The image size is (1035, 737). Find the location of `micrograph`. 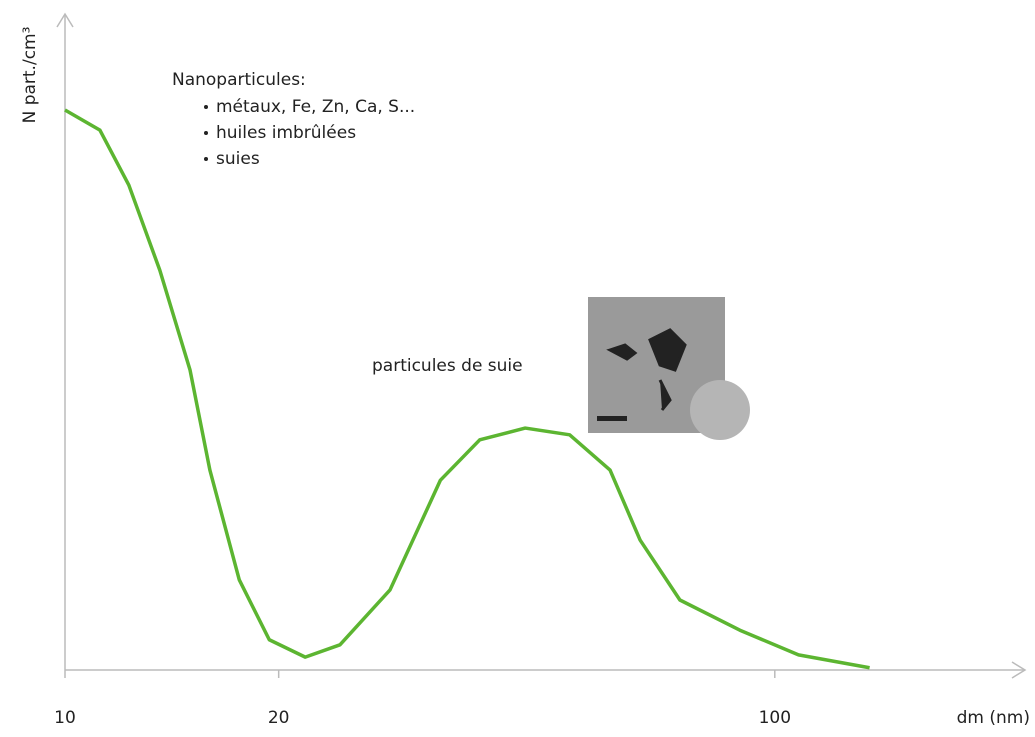

micrograph is located at coordinates (669, 368).